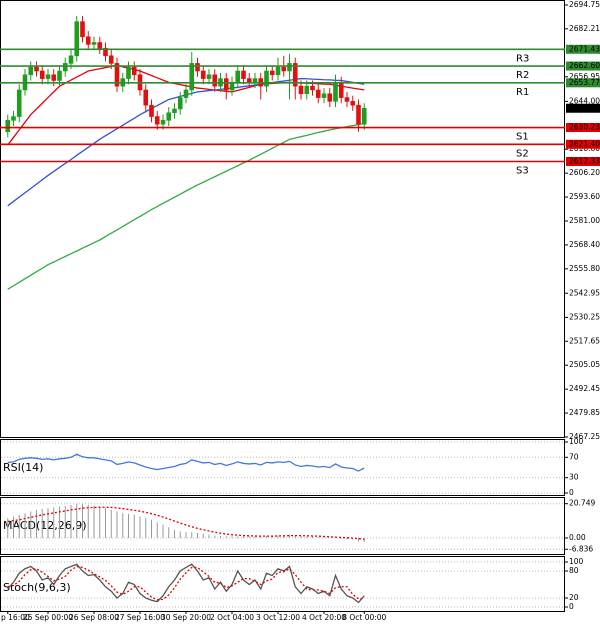 The image size is (600, 624). What do you see at coordinates (186, 617) in the screenshot?
I see `x-tick-label: 30 Sep 20:00` at bounding box center [186, 617].